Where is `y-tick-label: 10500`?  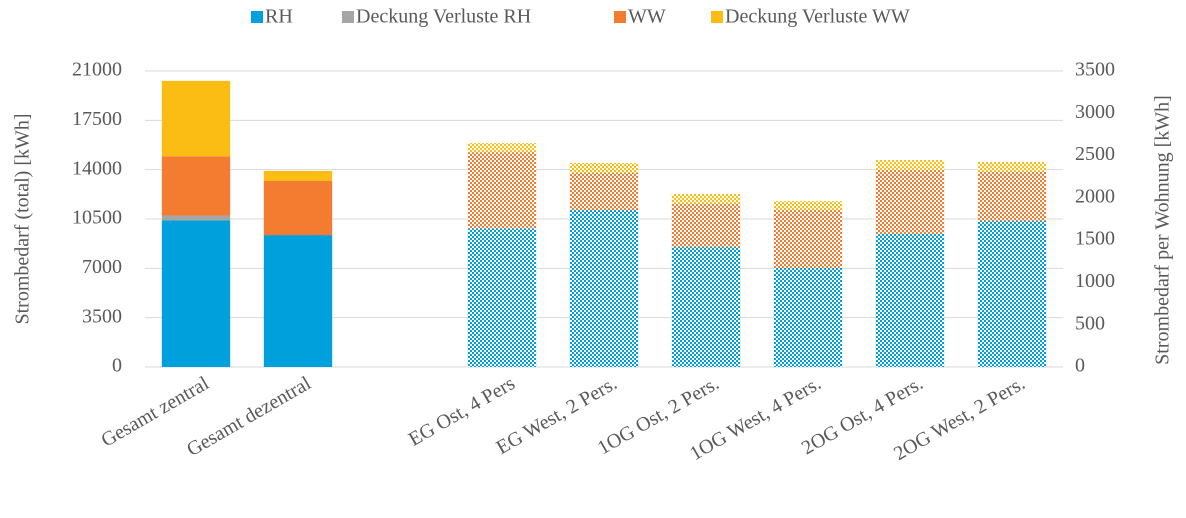 y-tick-label: 10500 is located at coordinates (97, 218).